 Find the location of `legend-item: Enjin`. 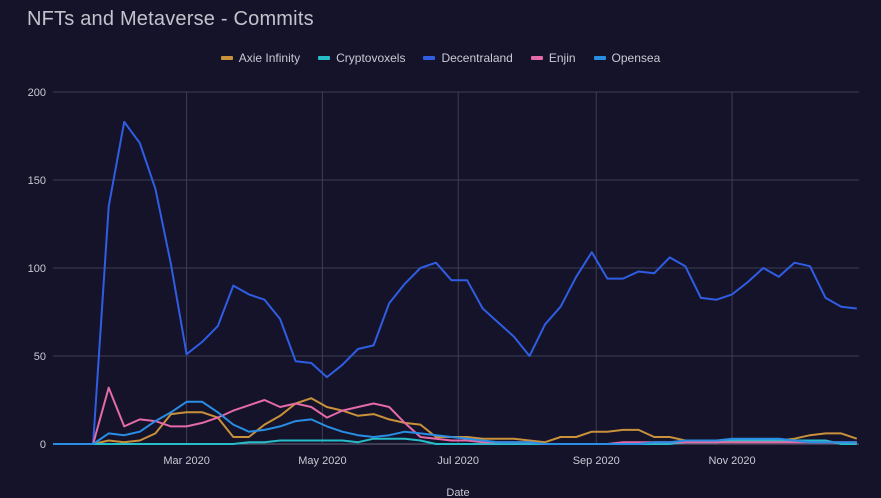

legend-item: Enjin is located at coordinates (553, 58).